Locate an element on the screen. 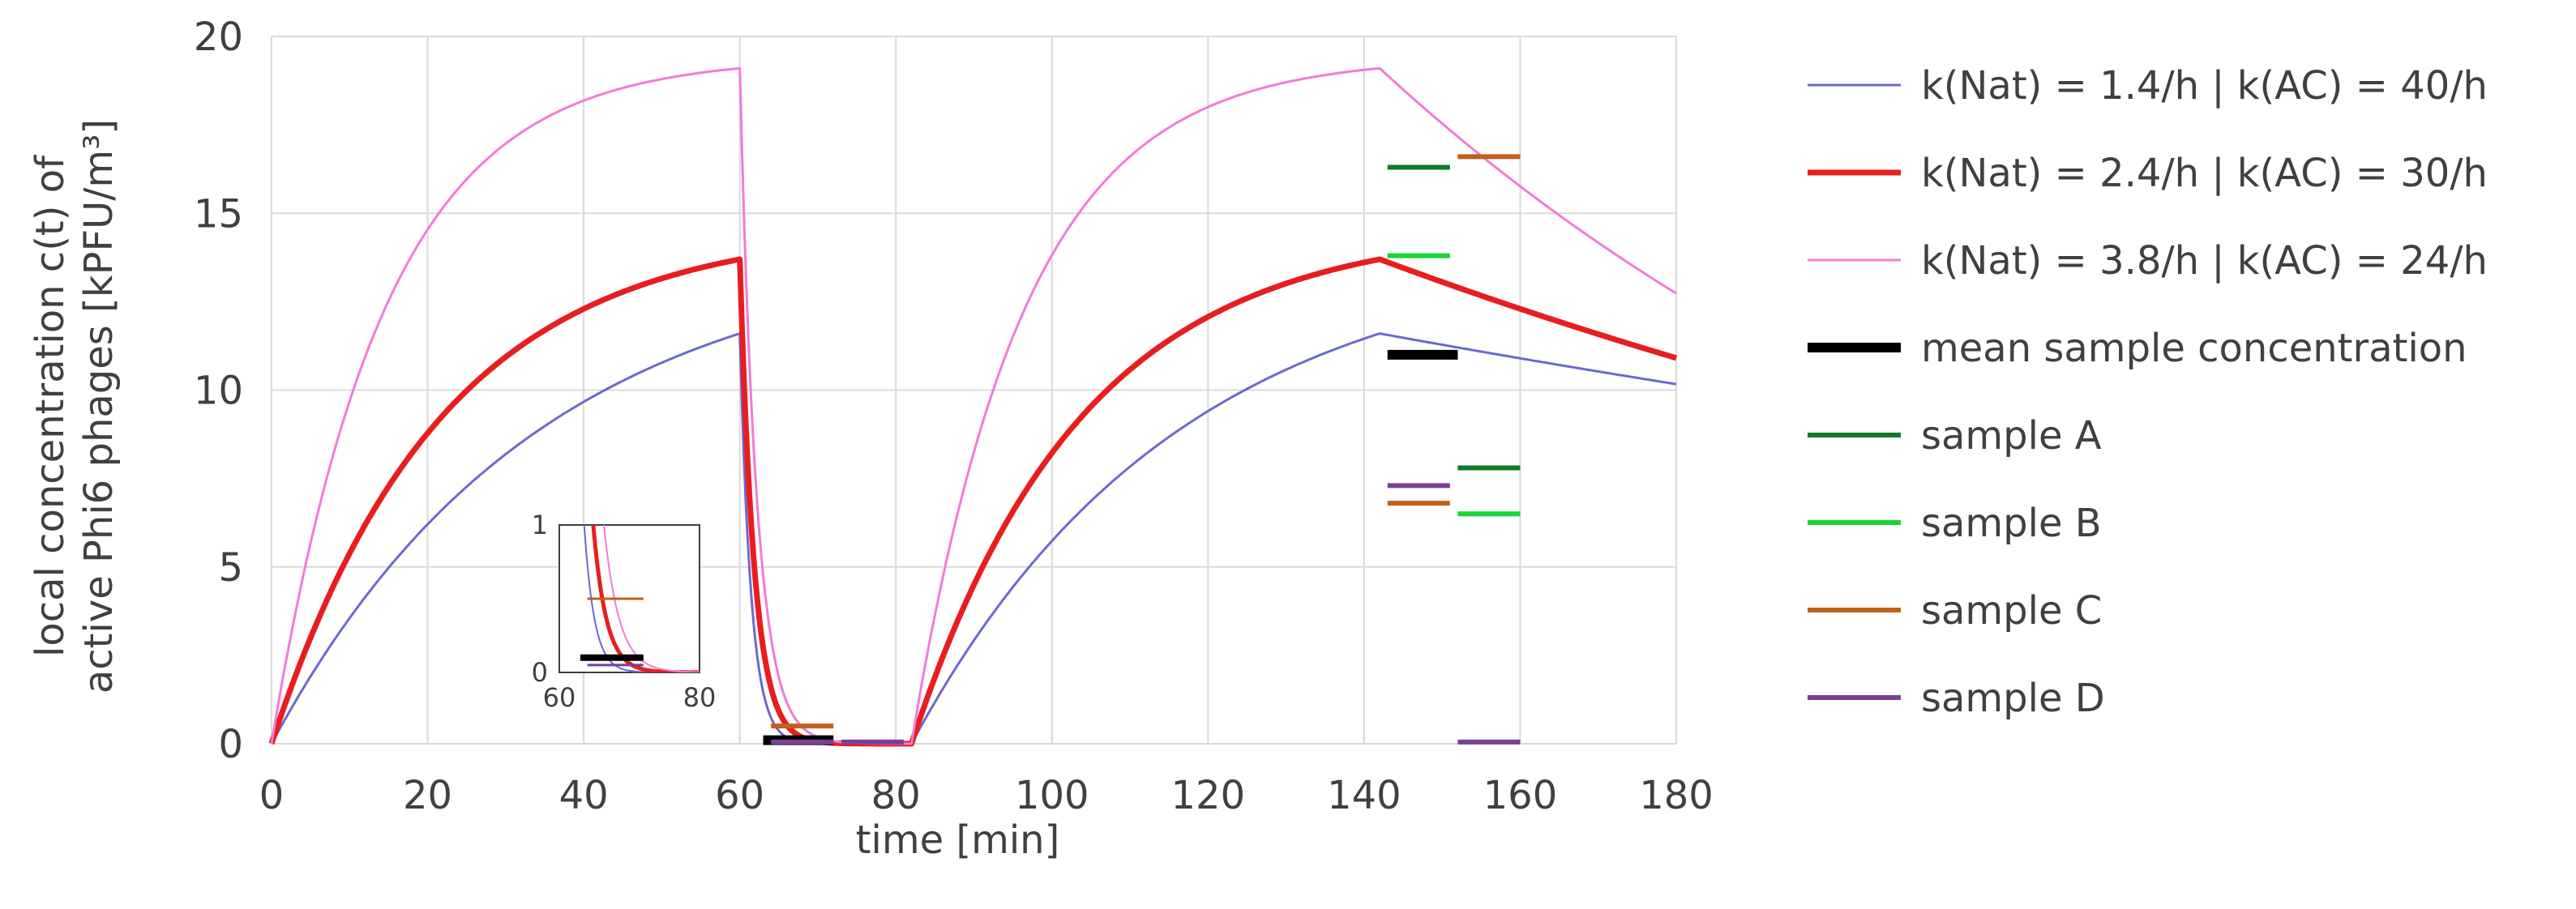 This screenshot has height=909, width=2576. x-tick-label: 20 is located at coordinates (427, 795).